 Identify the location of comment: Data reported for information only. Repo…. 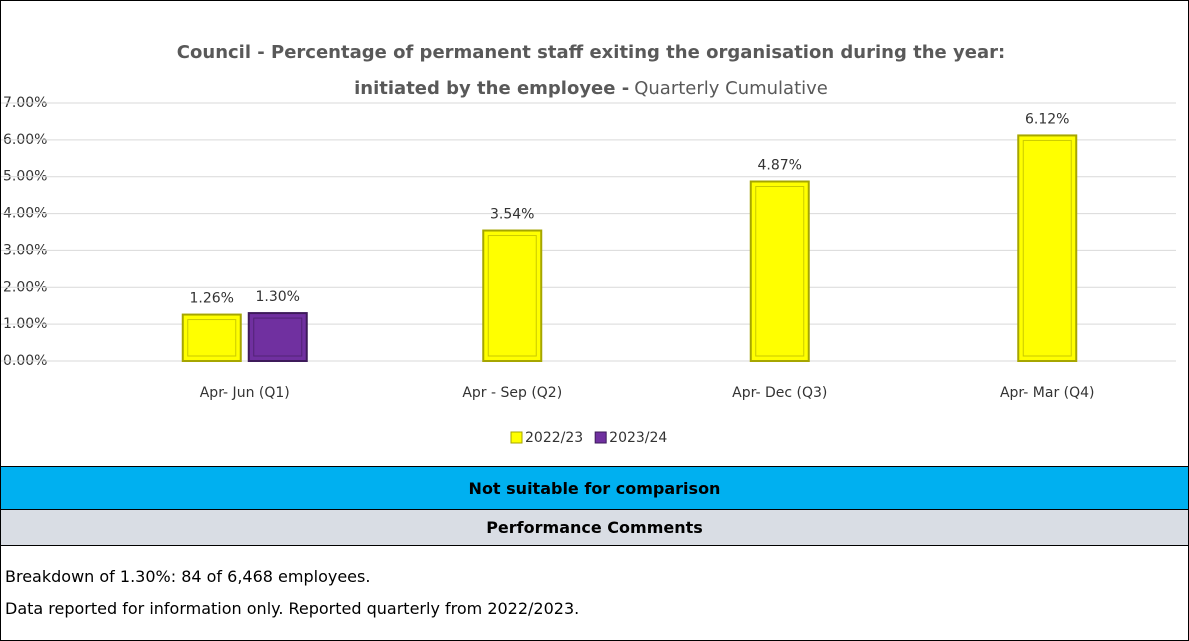
(292, 608).